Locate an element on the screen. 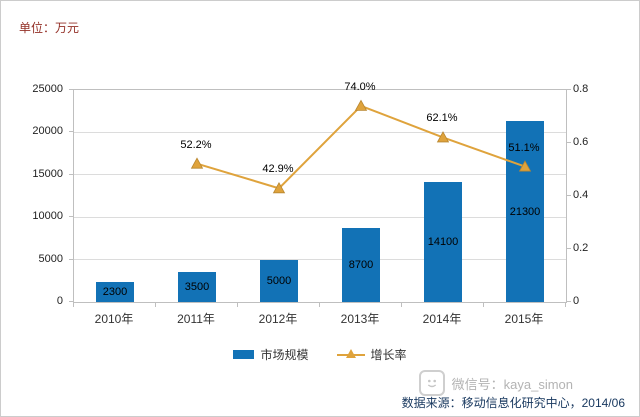 The height and width of the screenshot is (417, 640). bar-value-label: 2300 is located at coordinates (115, 292).